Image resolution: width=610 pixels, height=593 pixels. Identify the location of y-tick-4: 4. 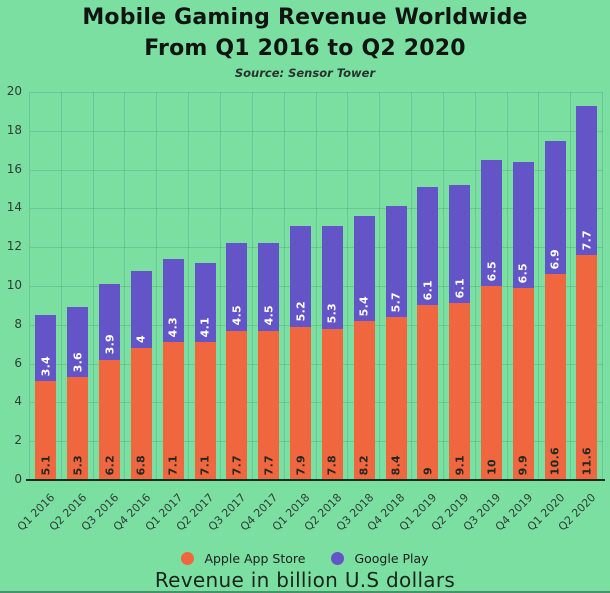
(18, 401).